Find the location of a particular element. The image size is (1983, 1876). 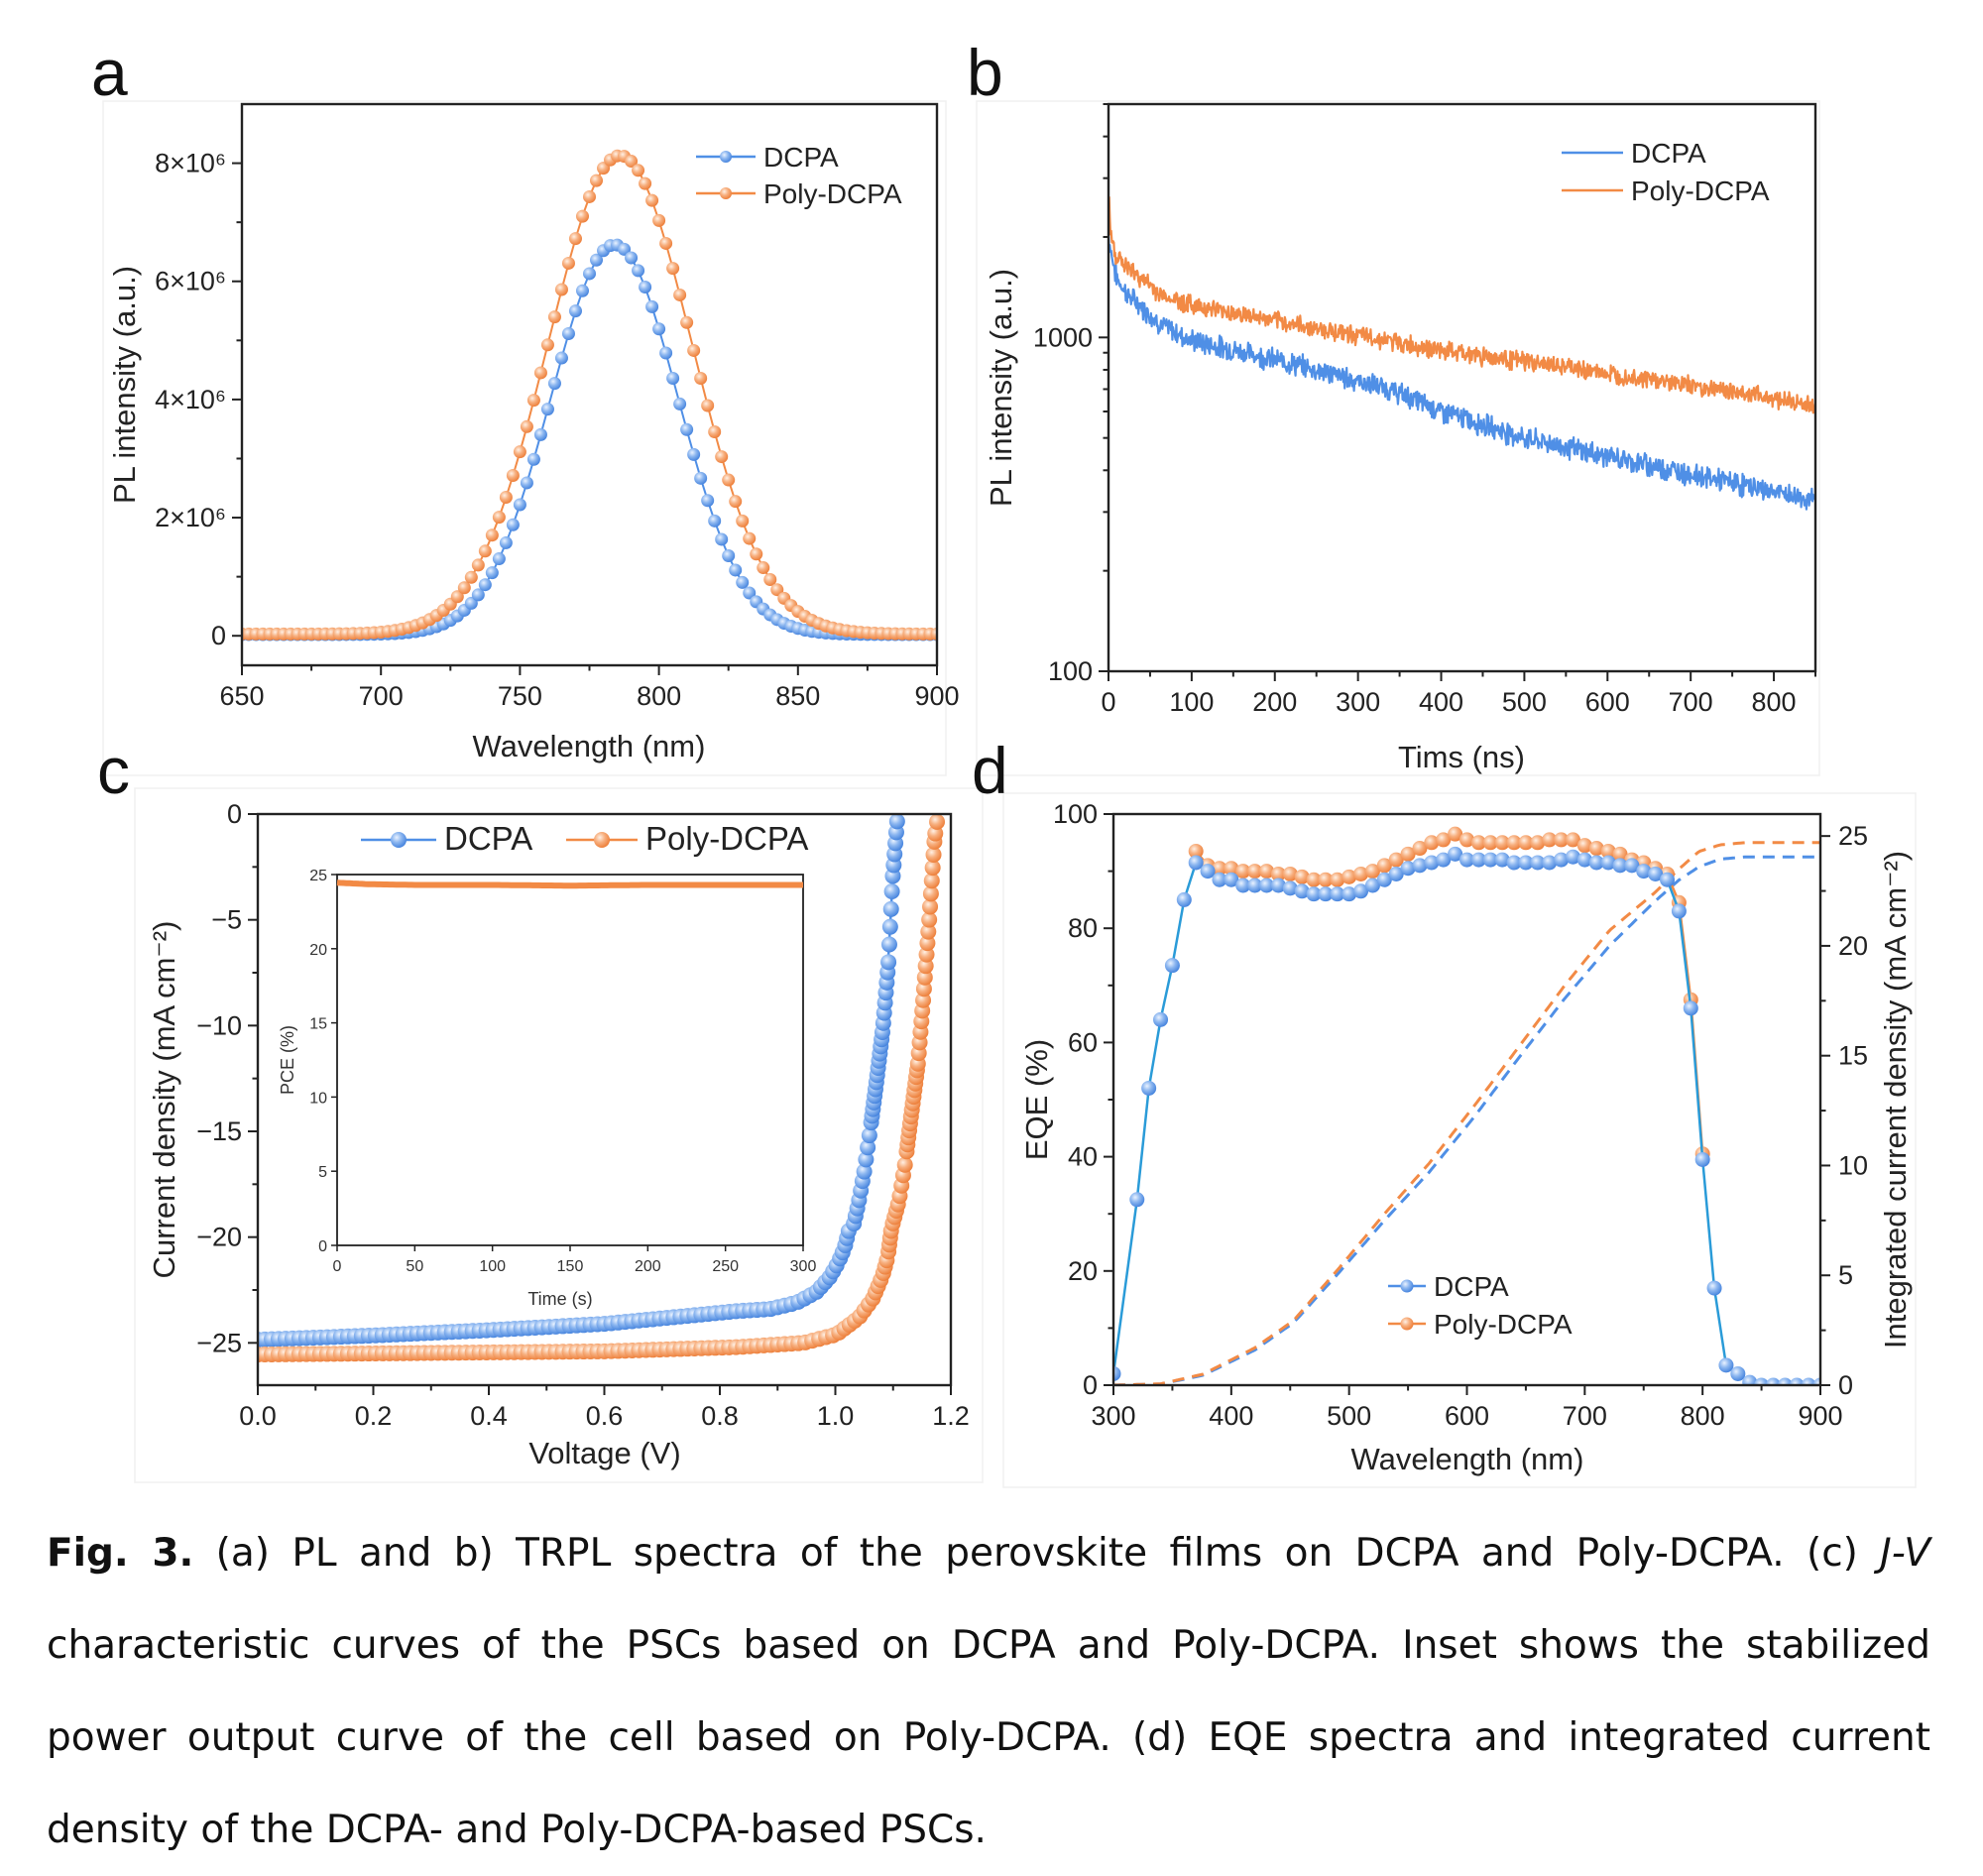

panel-c-xtick-label: 0.8 is located at coordinates (720, 1416).